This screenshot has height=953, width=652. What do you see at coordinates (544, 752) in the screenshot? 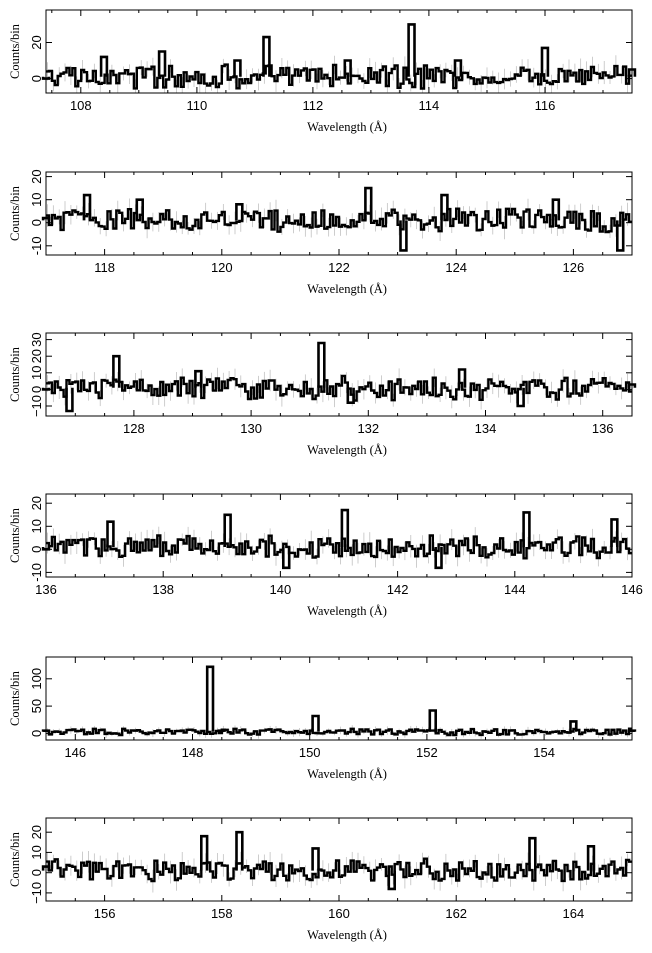
I see `x-tick-label: 154` at bounding box center [544, 752].